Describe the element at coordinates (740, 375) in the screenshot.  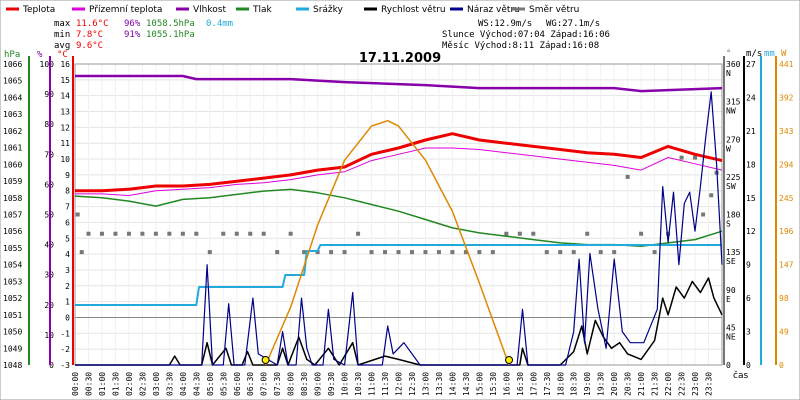
I see `x-axis-label: čas` at that location.